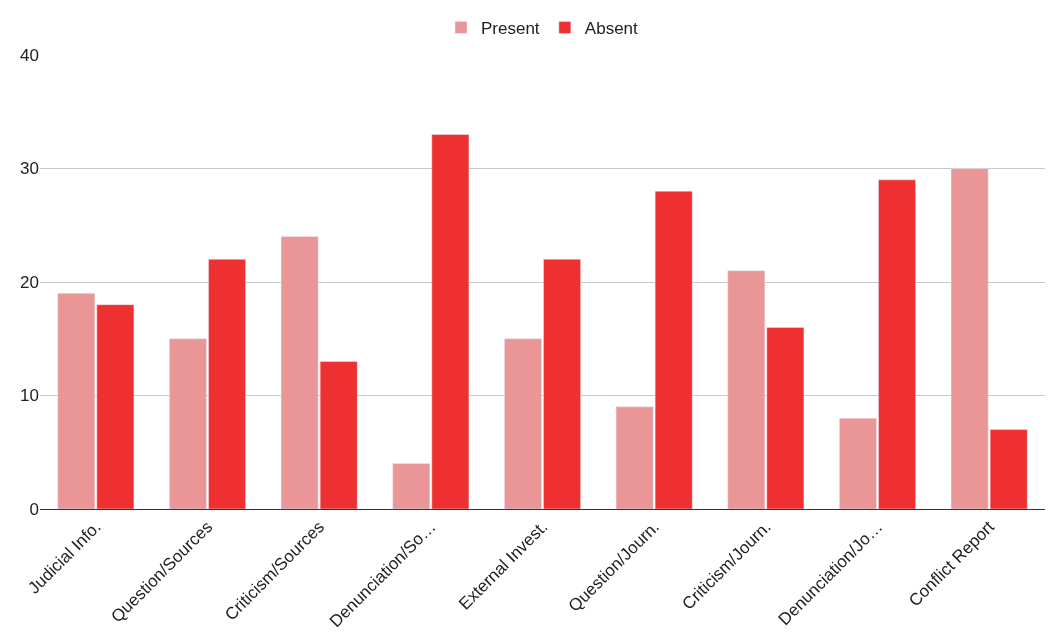  What do you see at coordinates (510, 29) in the screenshot?
I see `legend-label: Present` at bounding box center [510, 29].